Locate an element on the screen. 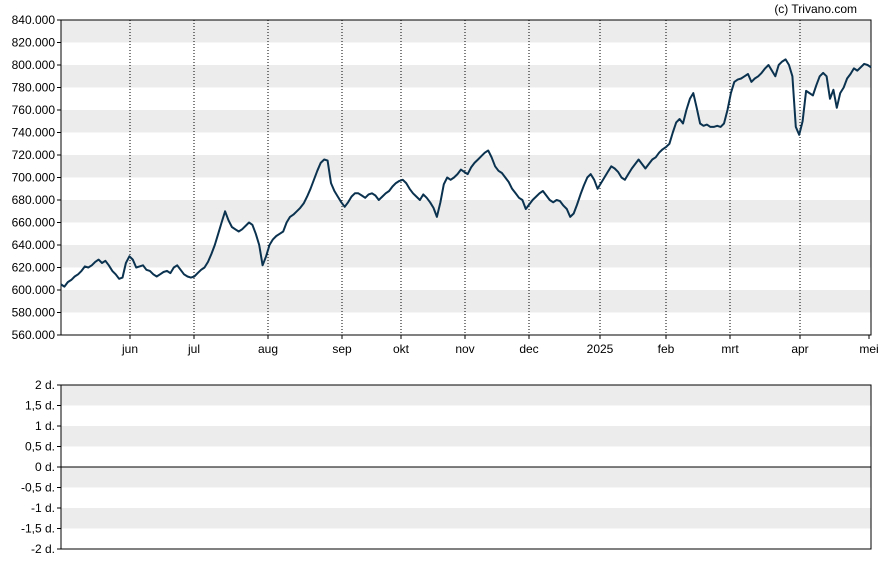 This screenshot has width=888, height=565. y-tick-label: 580.000 is located at coordinates (34, 313).